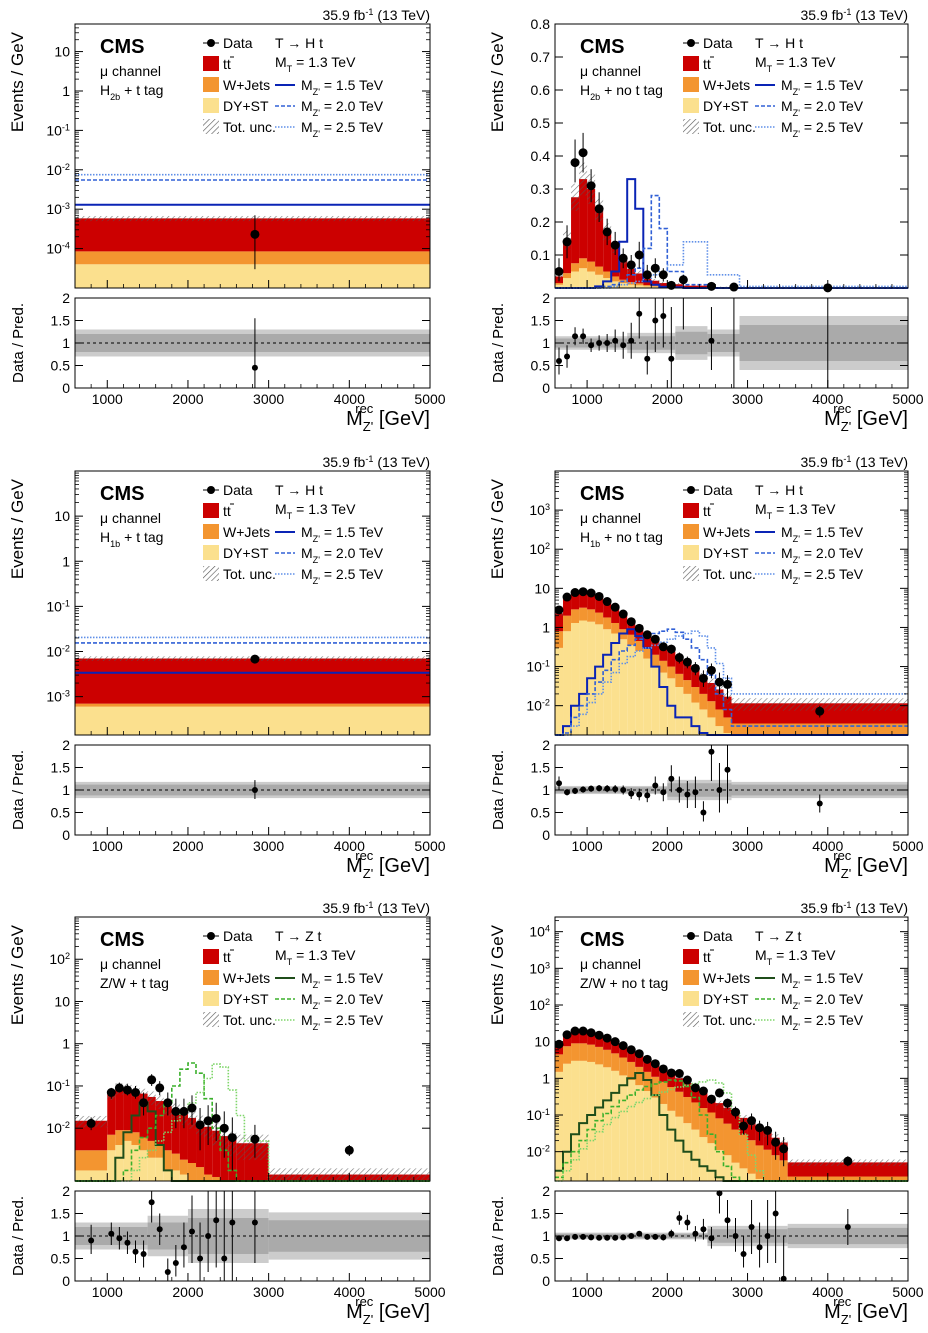 This screenshot has height=1333, width=928. Describe the element at coordinates (131, 539) in the screenshot. I see `category-label: H1b + t tag` at that location.